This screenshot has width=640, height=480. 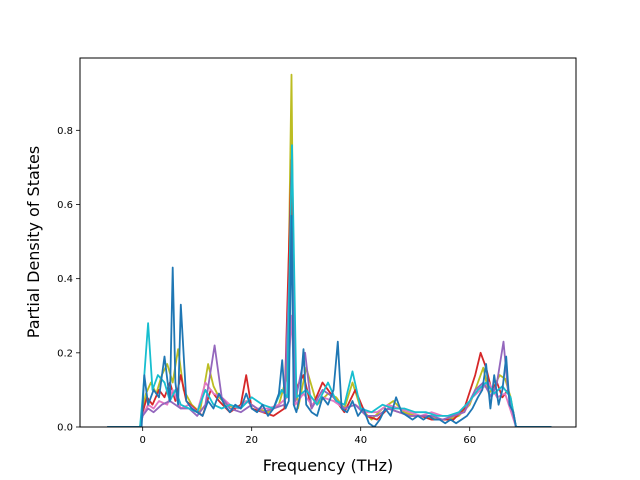 I want to click on y-tick-label: 0.2, so click(x=65, y=353).